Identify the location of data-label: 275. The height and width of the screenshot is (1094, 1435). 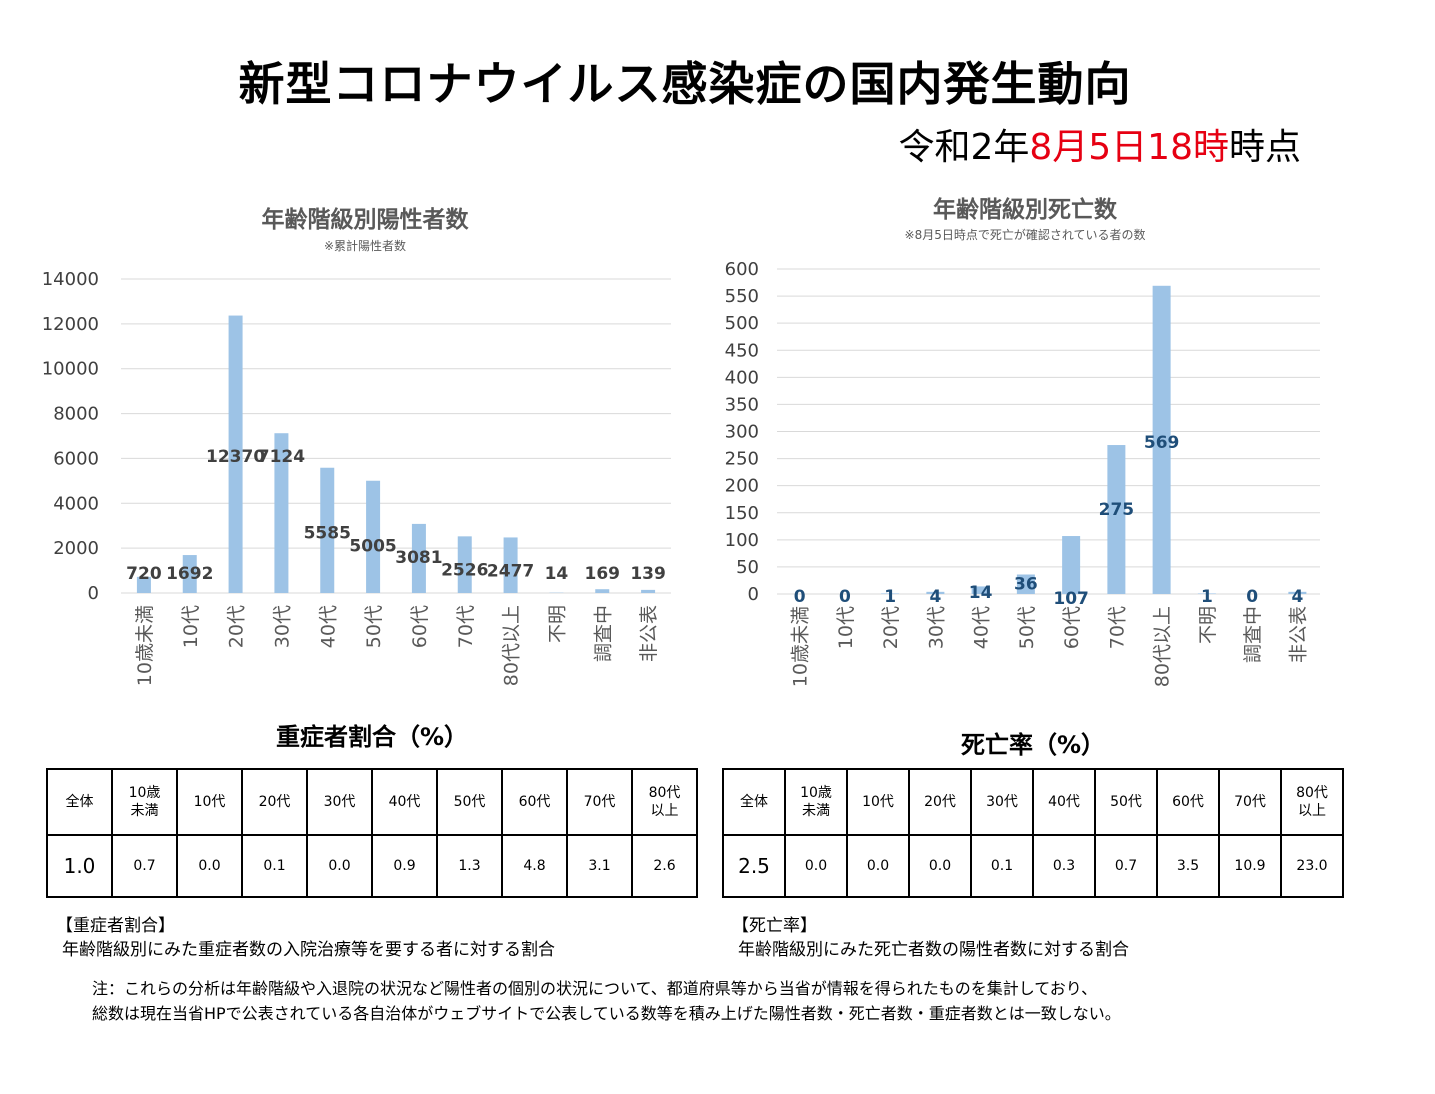
(1117, 510).